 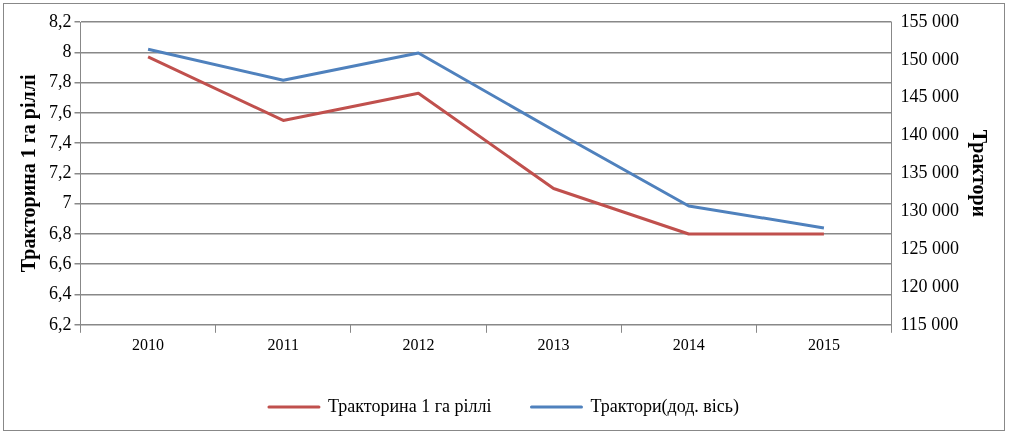 I want to click on x-tick-label: 2010, so click(x=148, y=344).